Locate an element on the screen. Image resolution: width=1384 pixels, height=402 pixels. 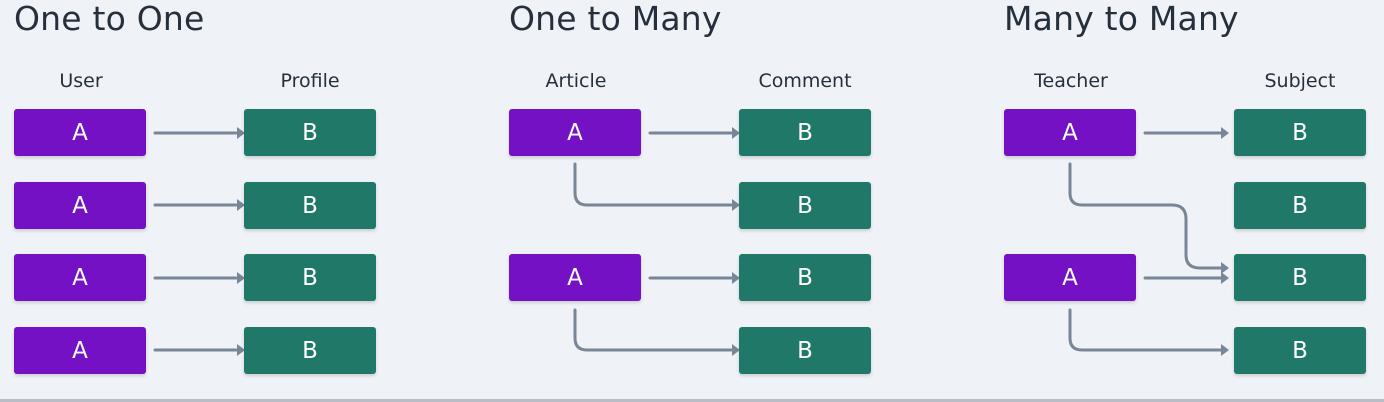
bottom-divider is located at coordinates (692, 400).